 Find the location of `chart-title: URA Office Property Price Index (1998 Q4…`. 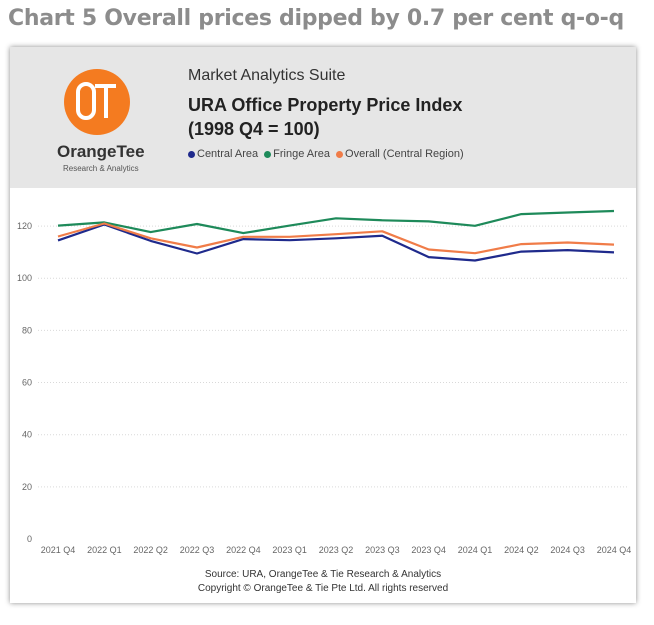

chart-title: URA Office Property Price Index (1998 Q4… is located at coordinates (398, 117).